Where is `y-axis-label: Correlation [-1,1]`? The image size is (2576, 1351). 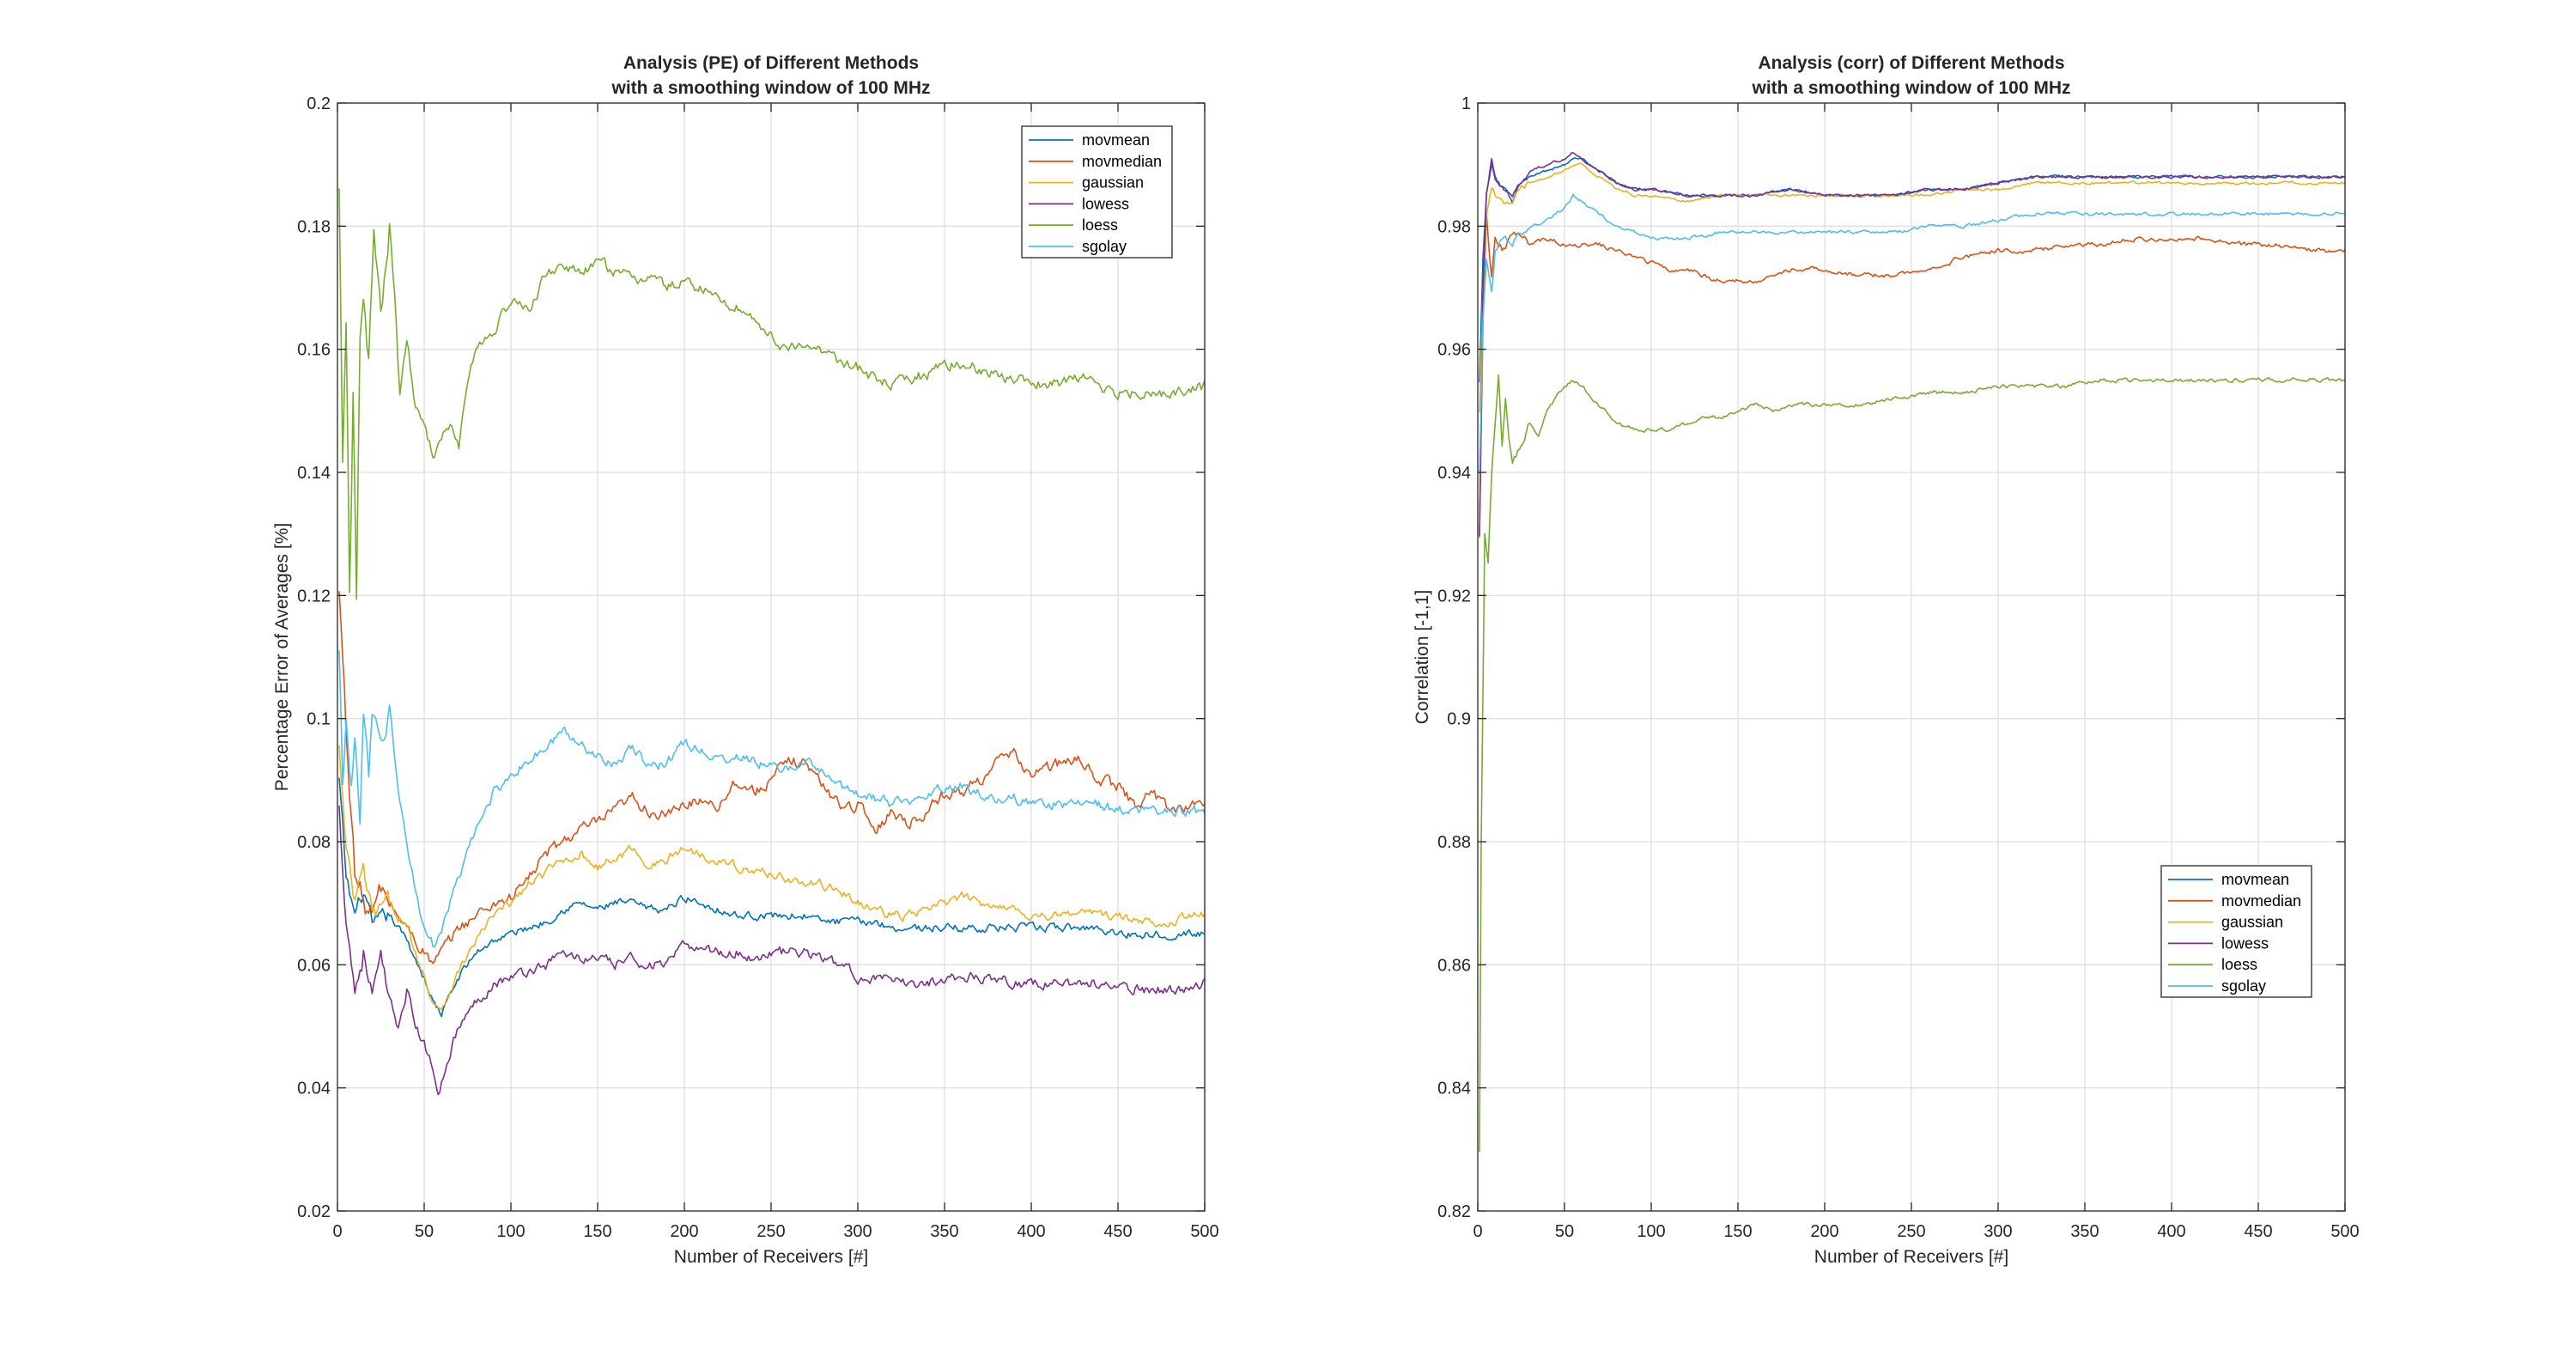
y-axis-label: Correlation [-1,1] is located at coordinates (1422, 657).